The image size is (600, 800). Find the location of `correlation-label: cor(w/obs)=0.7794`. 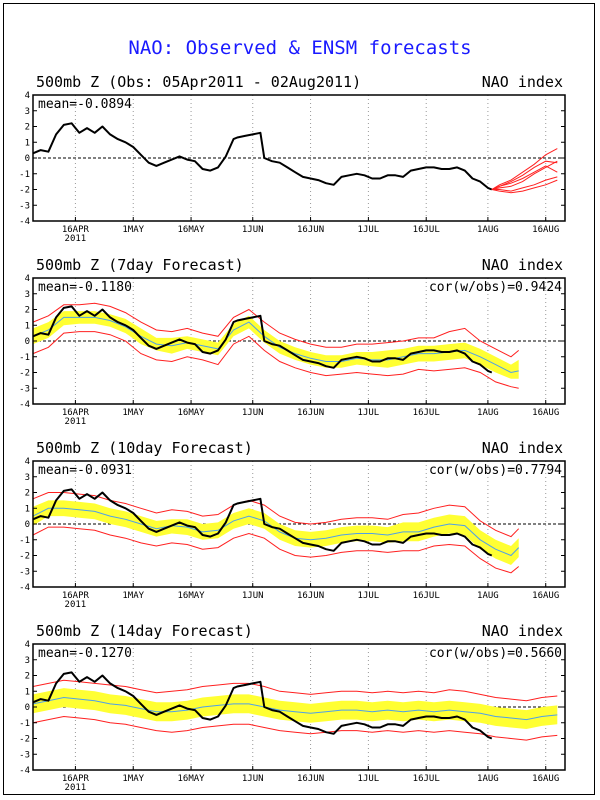

correlation-label: cor(w/obs)=0.7794 is located at coordinates (495, 470).